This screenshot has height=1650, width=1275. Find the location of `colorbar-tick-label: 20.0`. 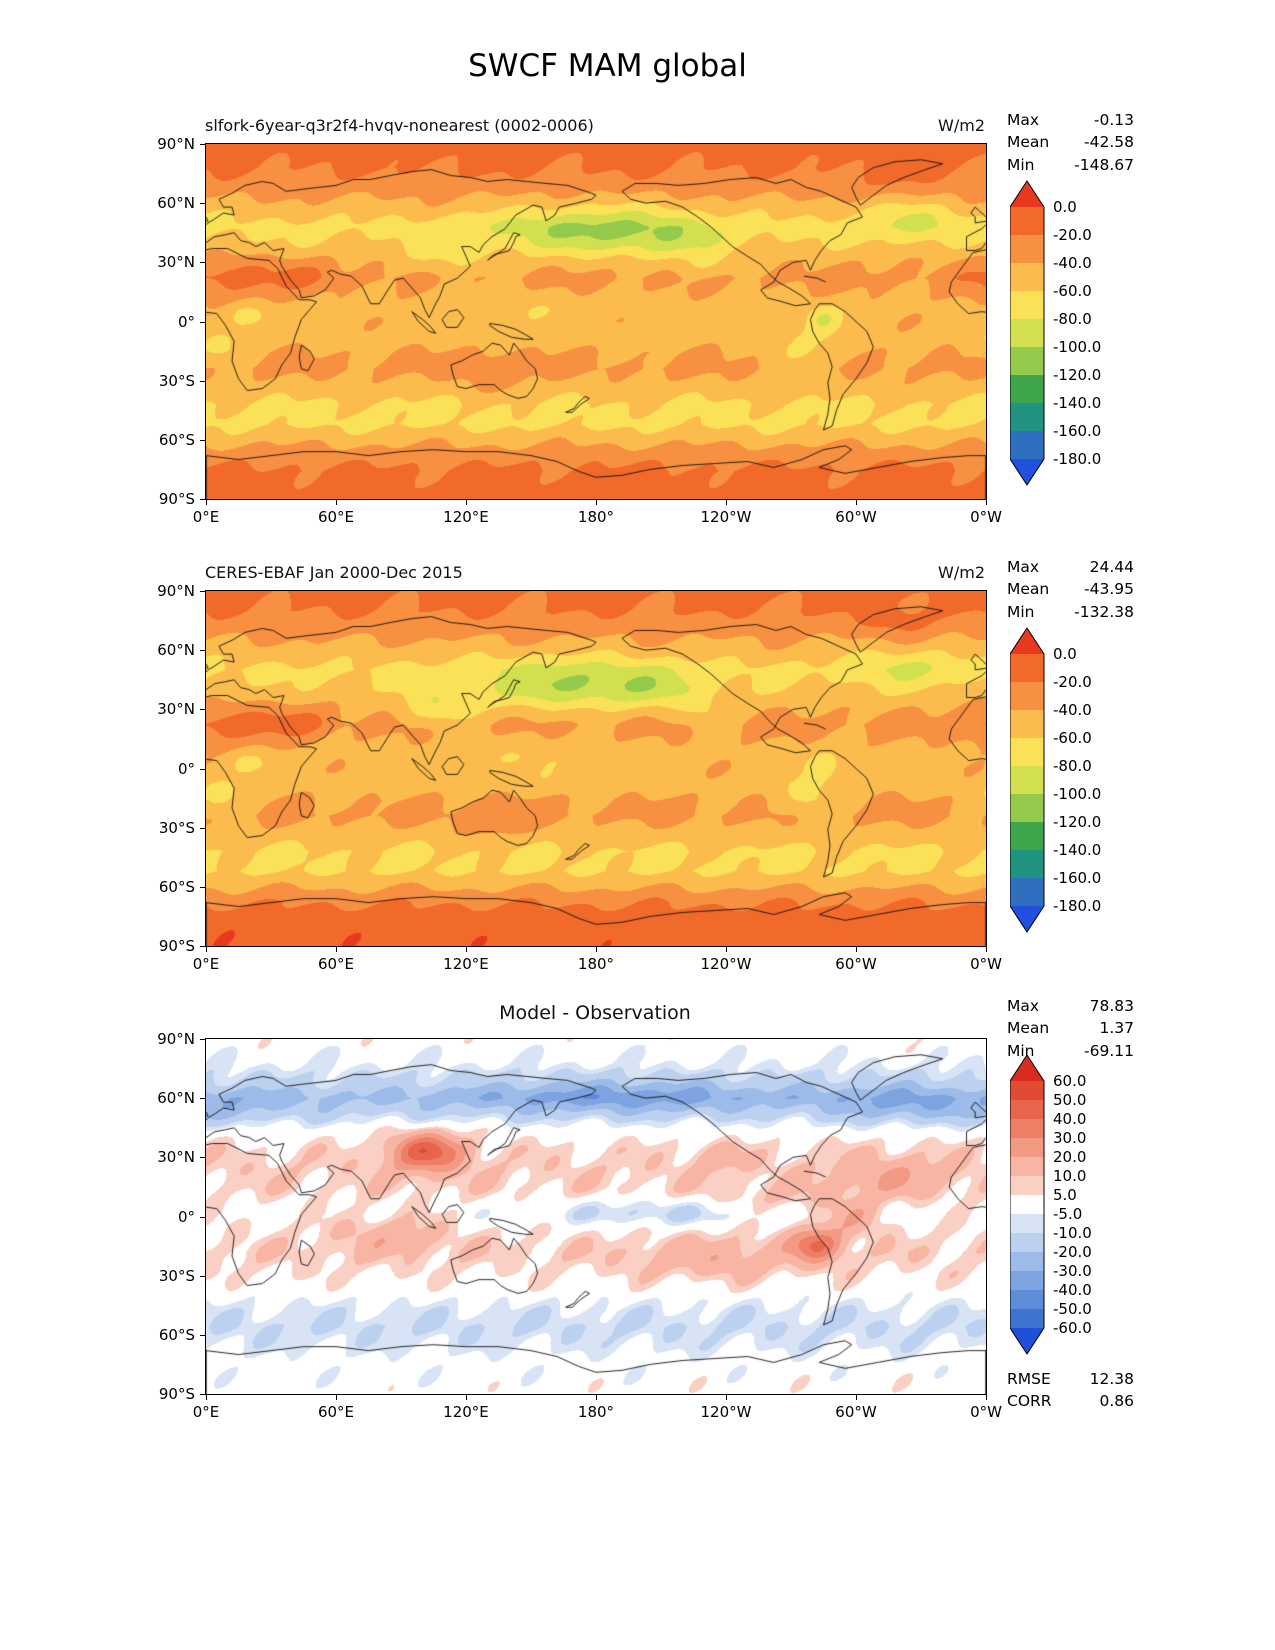

colorbar-tick-label: 20.0 is located at coordinates (1069, 1157).